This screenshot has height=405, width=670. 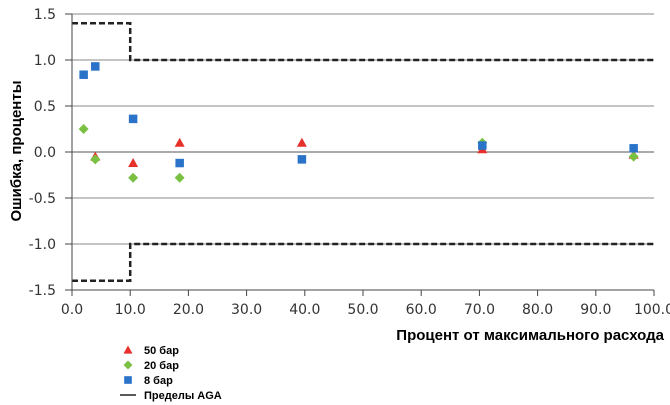 I want to click on y-tick-label: 0.5, so click(x=45, y=107).